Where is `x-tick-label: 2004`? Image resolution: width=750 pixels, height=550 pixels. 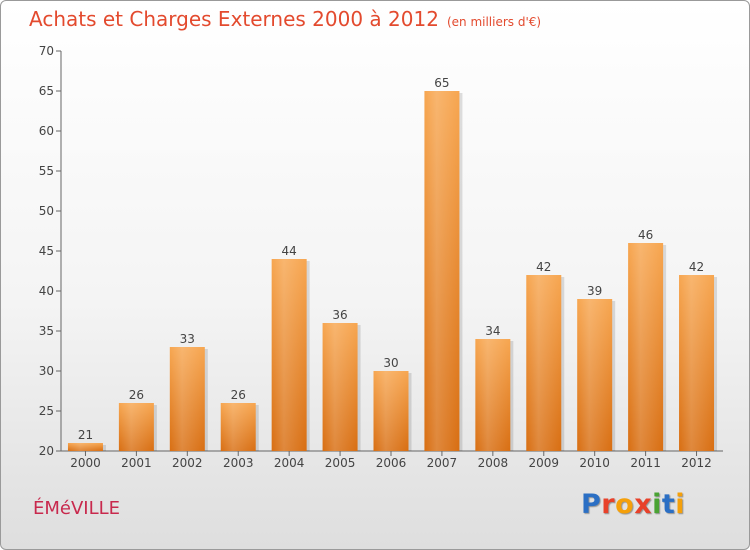
x-tick-label: 2004 is located at coordinates (289, 463).